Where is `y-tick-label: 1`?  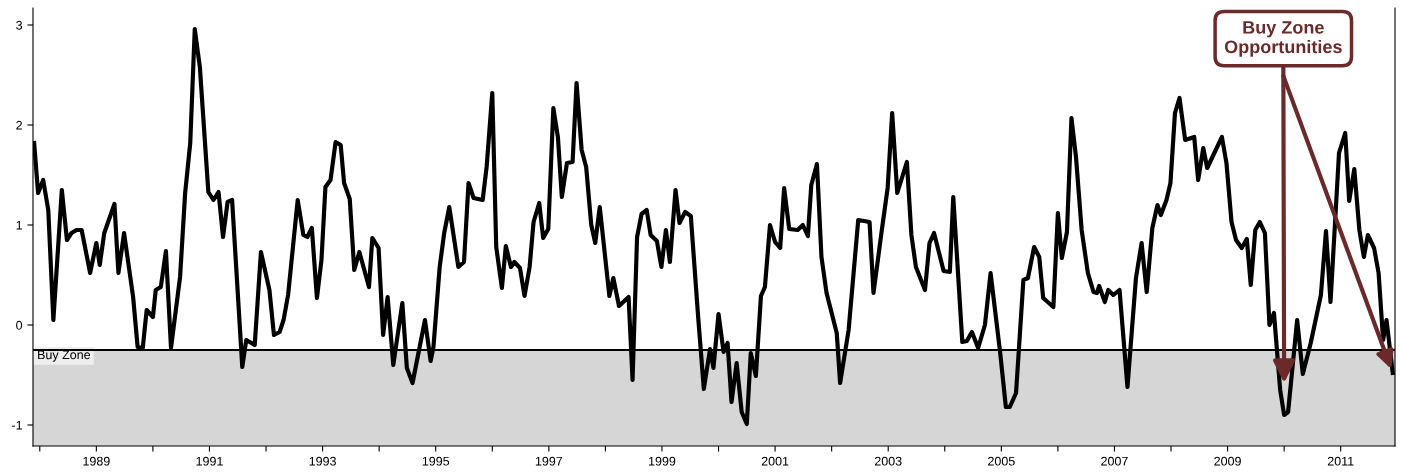 y-tick-label: 1 is located at coordinates (19, 225).